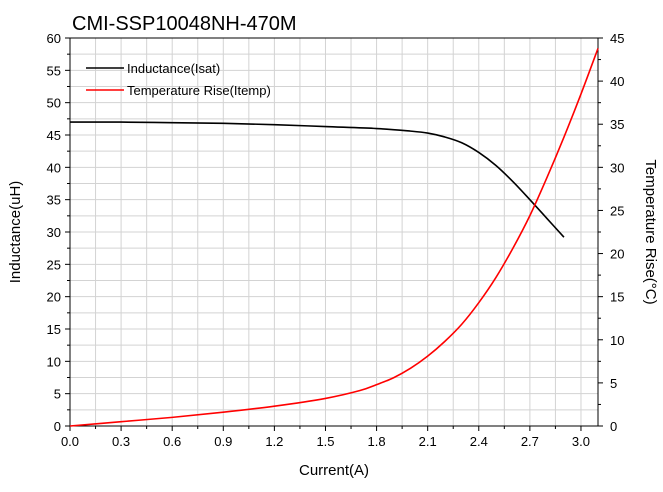  What do you see at coordinates (479, 441) in the screenshot?
I see `x-tick-label: 2.4` at bounding box center [479, 441].